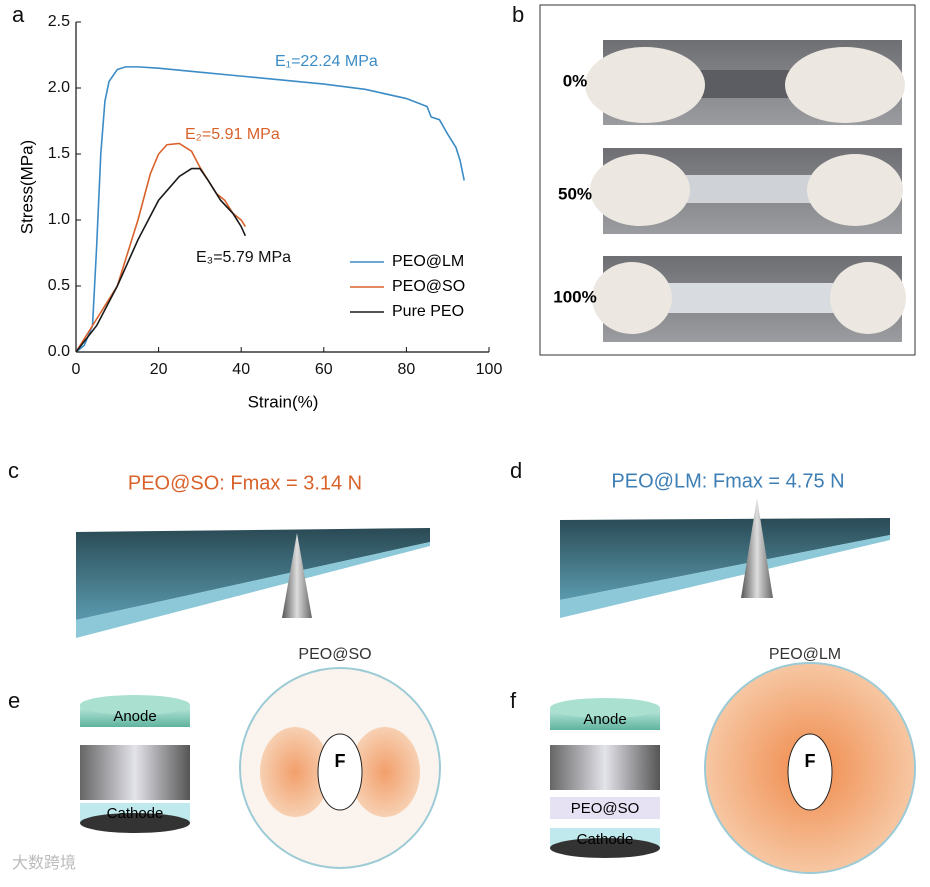 The height and width of the screenshot is (887, 930). What do you see at coordinates (805, 654) in the screenshot?
I see `caption: PEO@LM` at bounding box center [805, 654].